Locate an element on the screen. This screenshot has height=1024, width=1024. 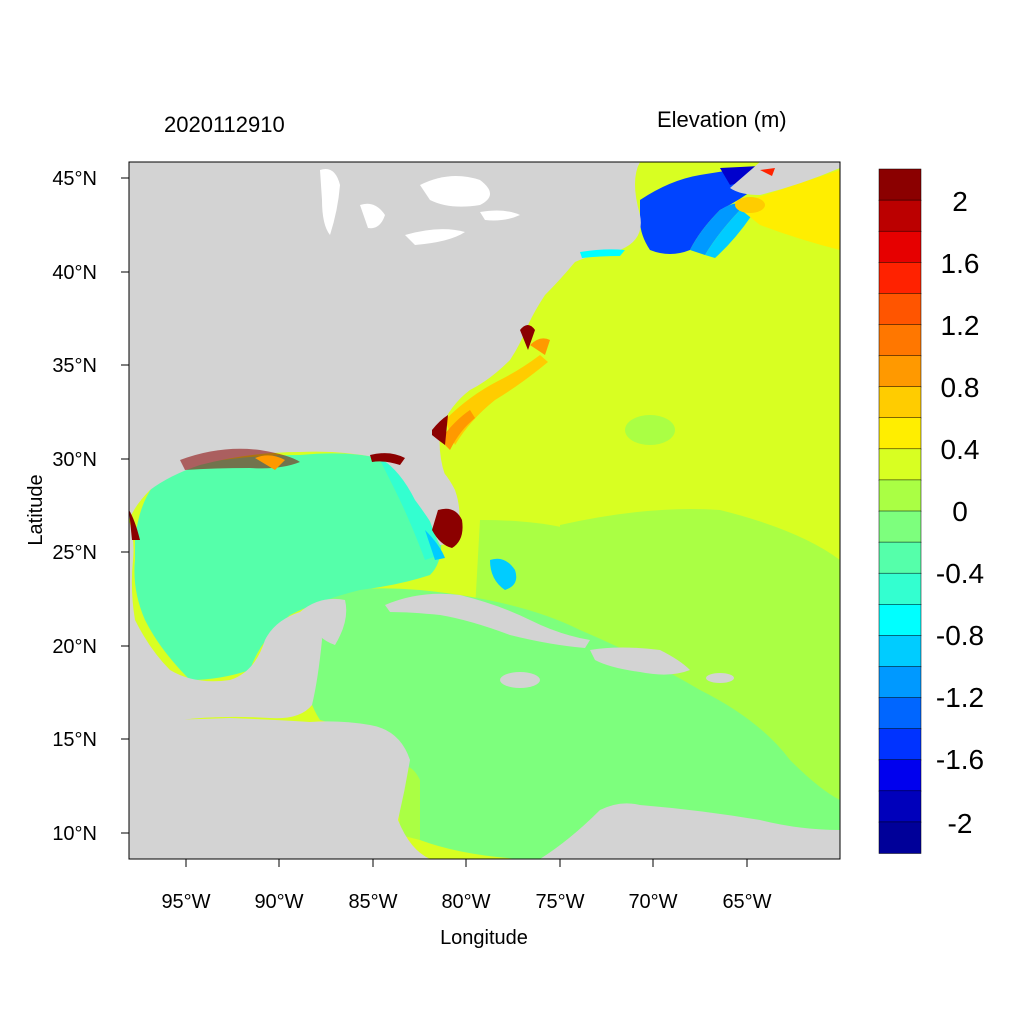
colorbar-label: 0 is located at coordinates (960, 511).